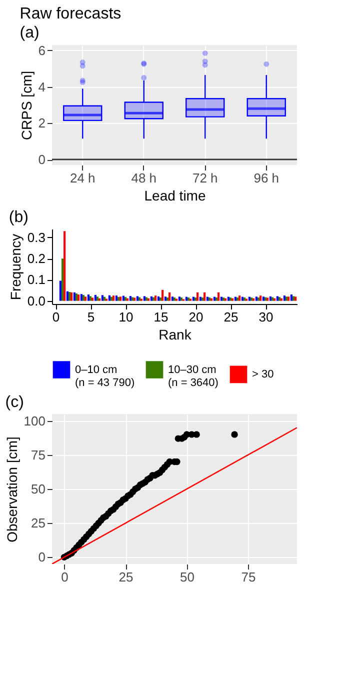 The image size is (353, 691). I want to click on x-tick-label: 96 h, so click(267, 178).